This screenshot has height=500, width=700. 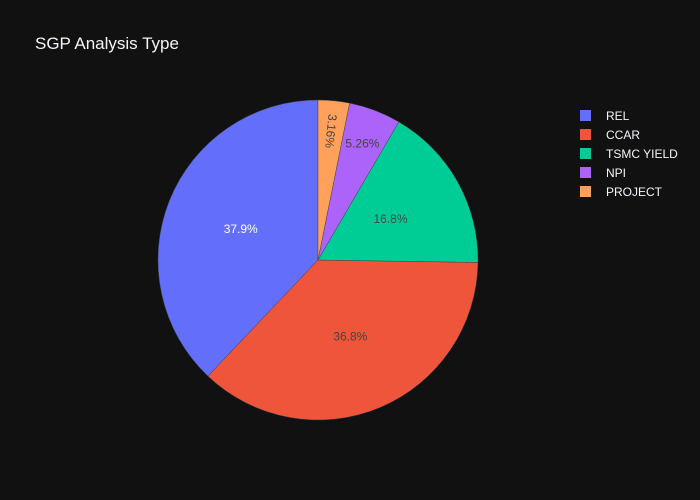 I want to click on legend-swatch-project, so click(x=585, y=191).